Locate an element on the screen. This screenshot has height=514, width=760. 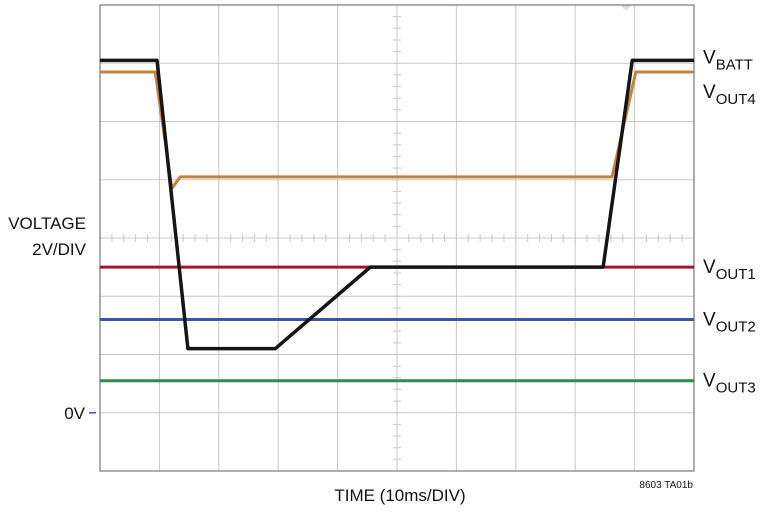
legend-label: VOUT3 is located at coordinates (729, 384).